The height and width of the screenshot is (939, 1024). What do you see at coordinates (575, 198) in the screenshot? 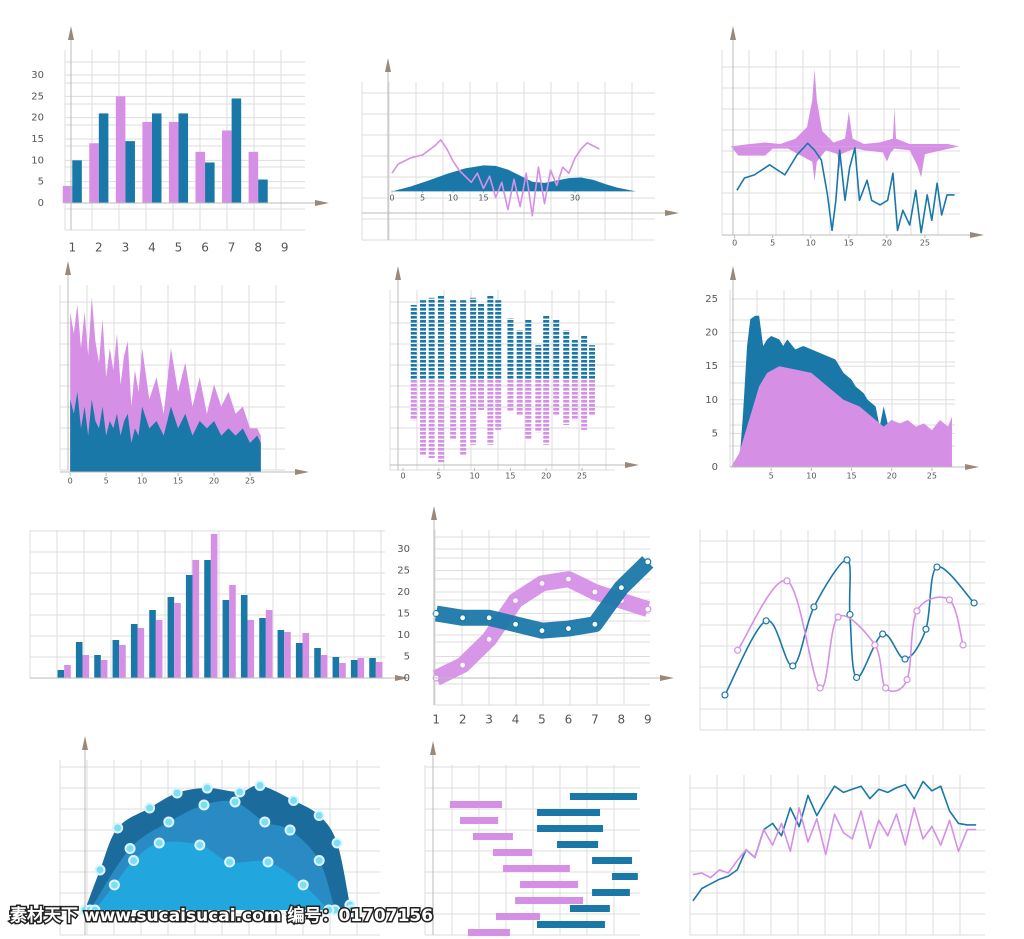
I see `x-tick-label: 30` at bounding box center [575, 198].